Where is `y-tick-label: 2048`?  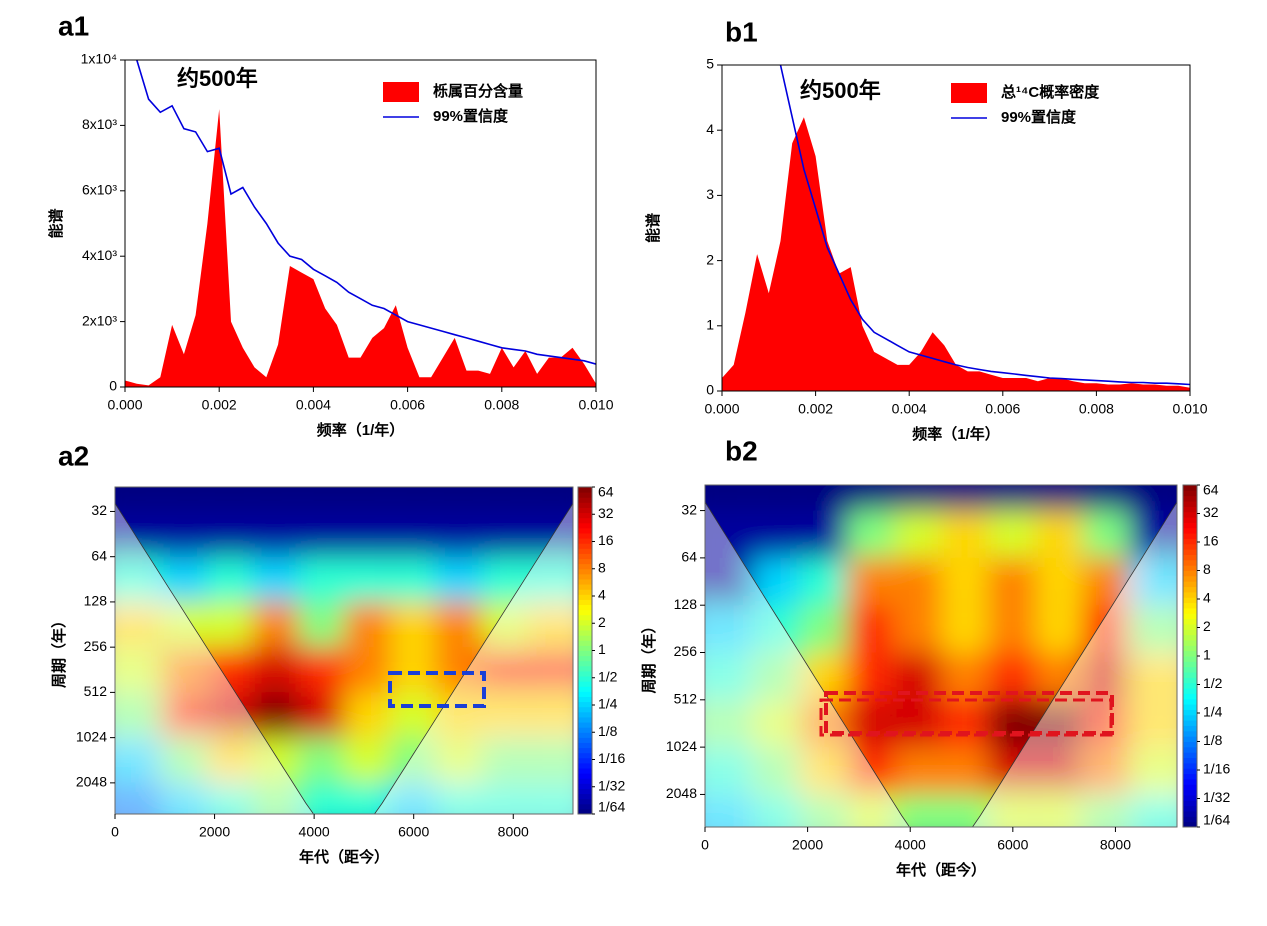 y-tick-label: 2048 is located at coordinates (91, 782).